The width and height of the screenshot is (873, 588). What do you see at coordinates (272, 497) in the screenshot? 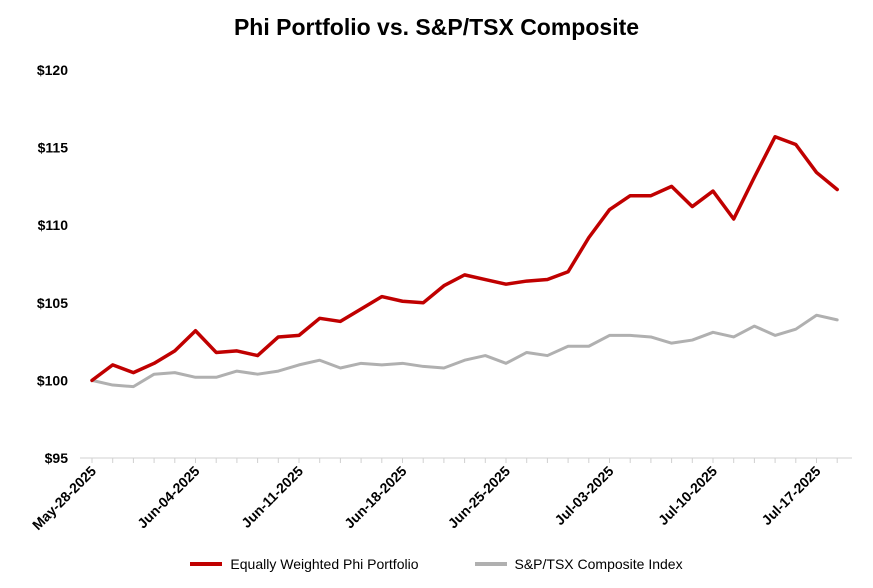
I see `x-tick-label: Jun-11-2025` at bounding box center [272, 497].